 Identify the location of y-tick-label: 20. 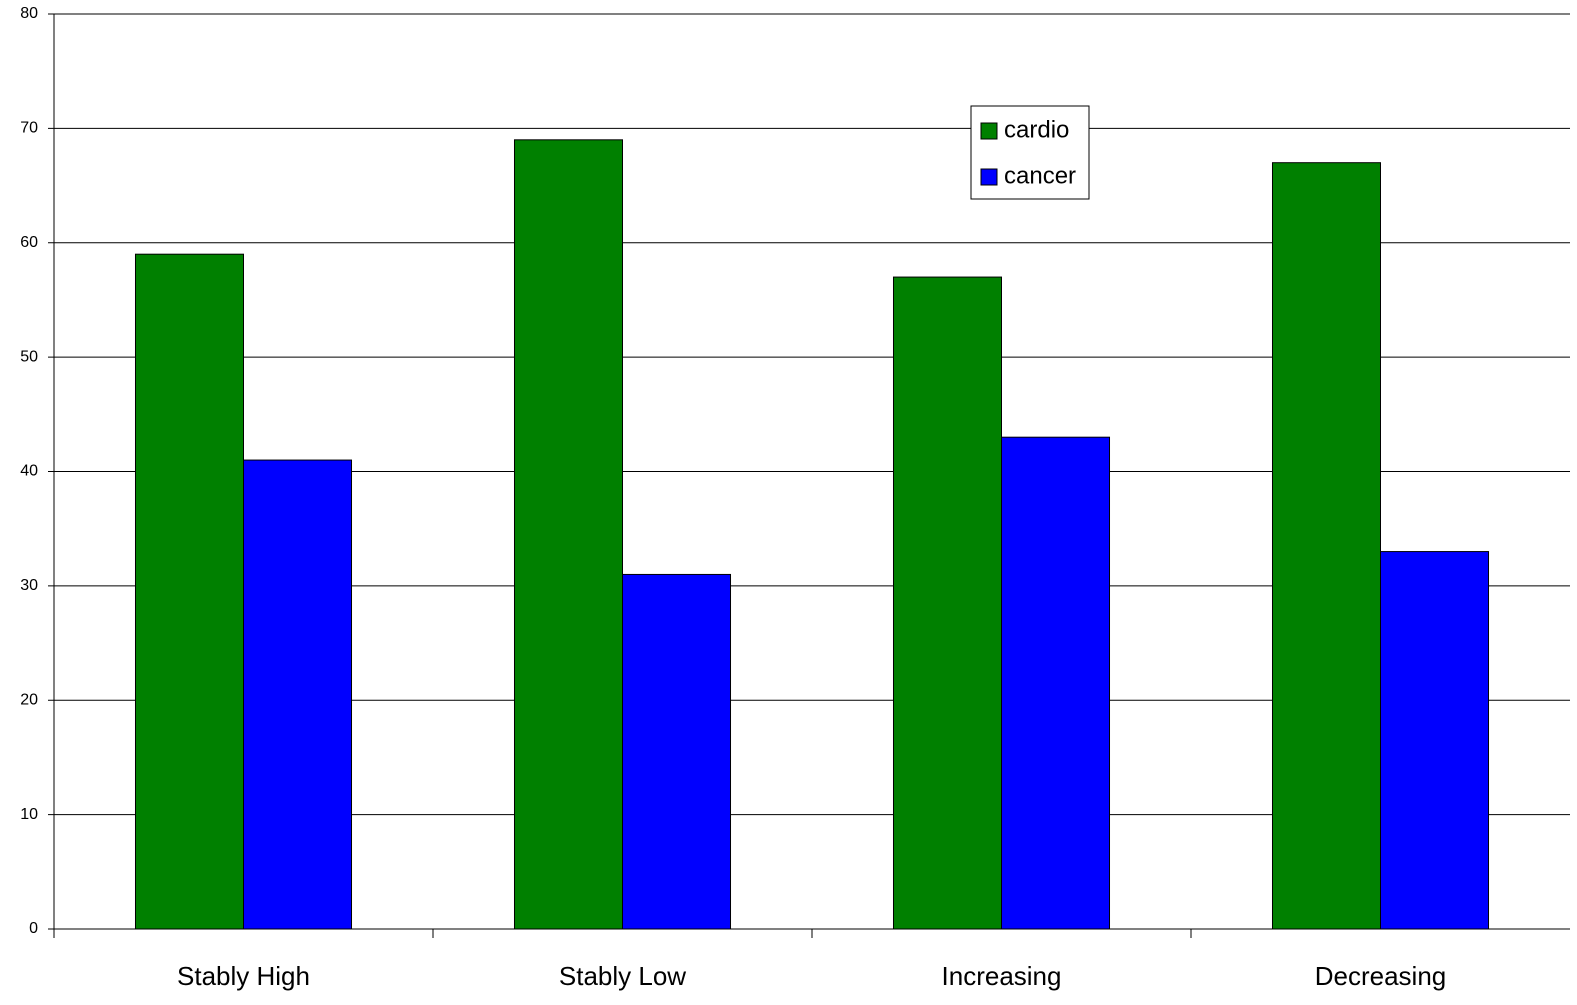
(29, 699).